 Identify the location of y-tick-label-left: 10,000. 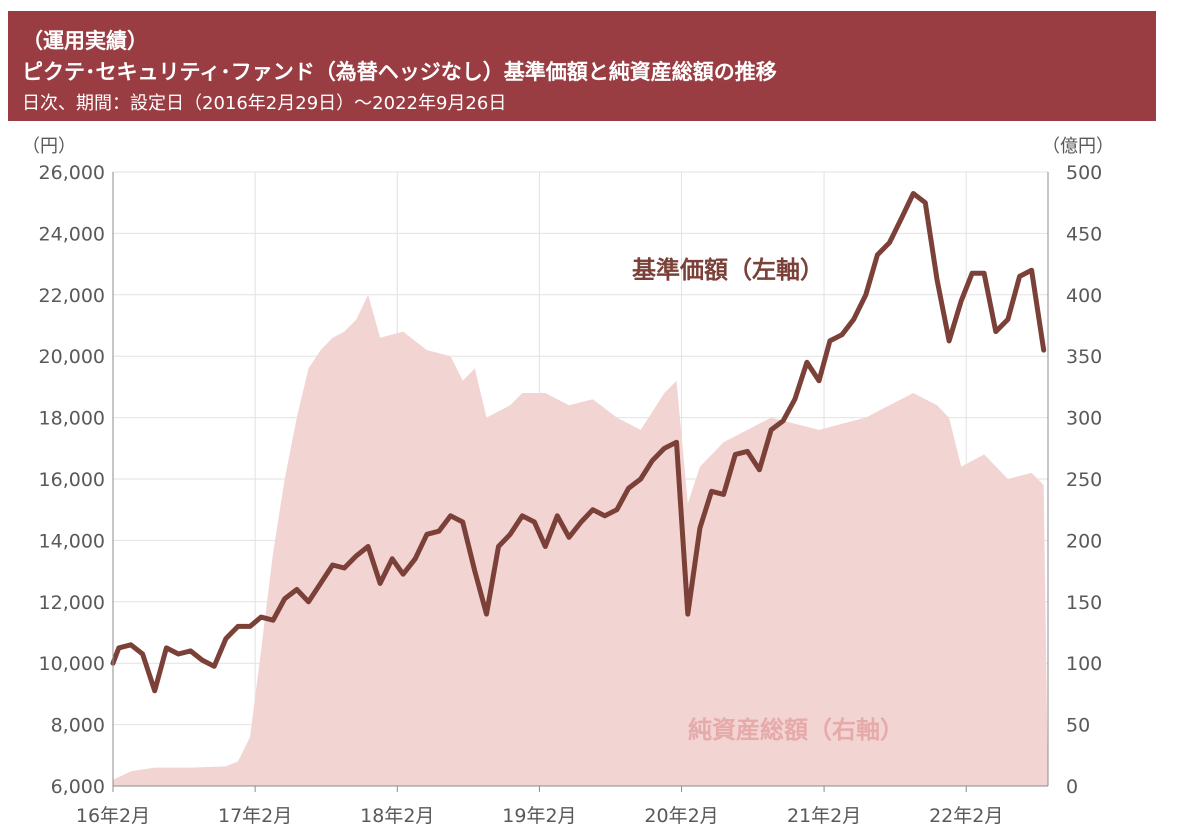
(72, 664).